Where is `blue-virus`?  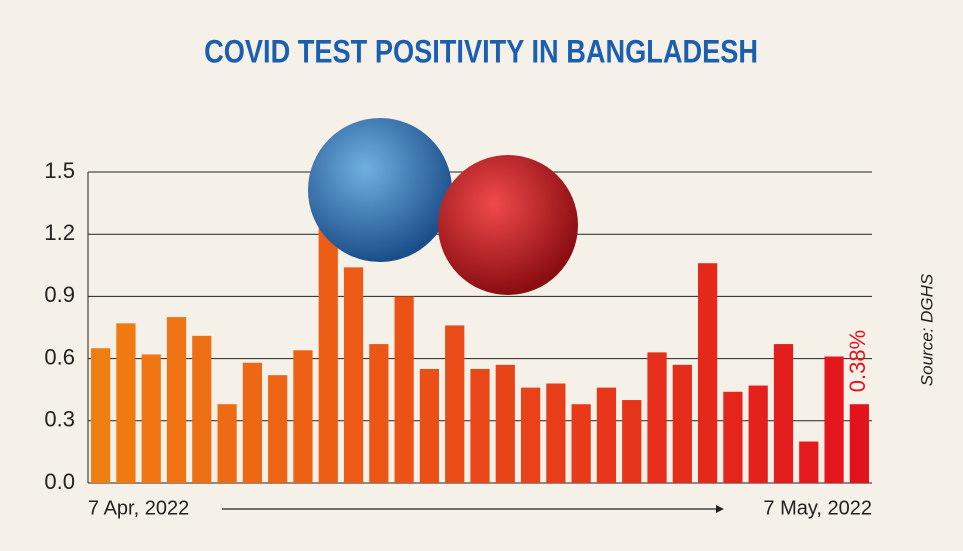 blue-virus is located at coordinates (380, 190).